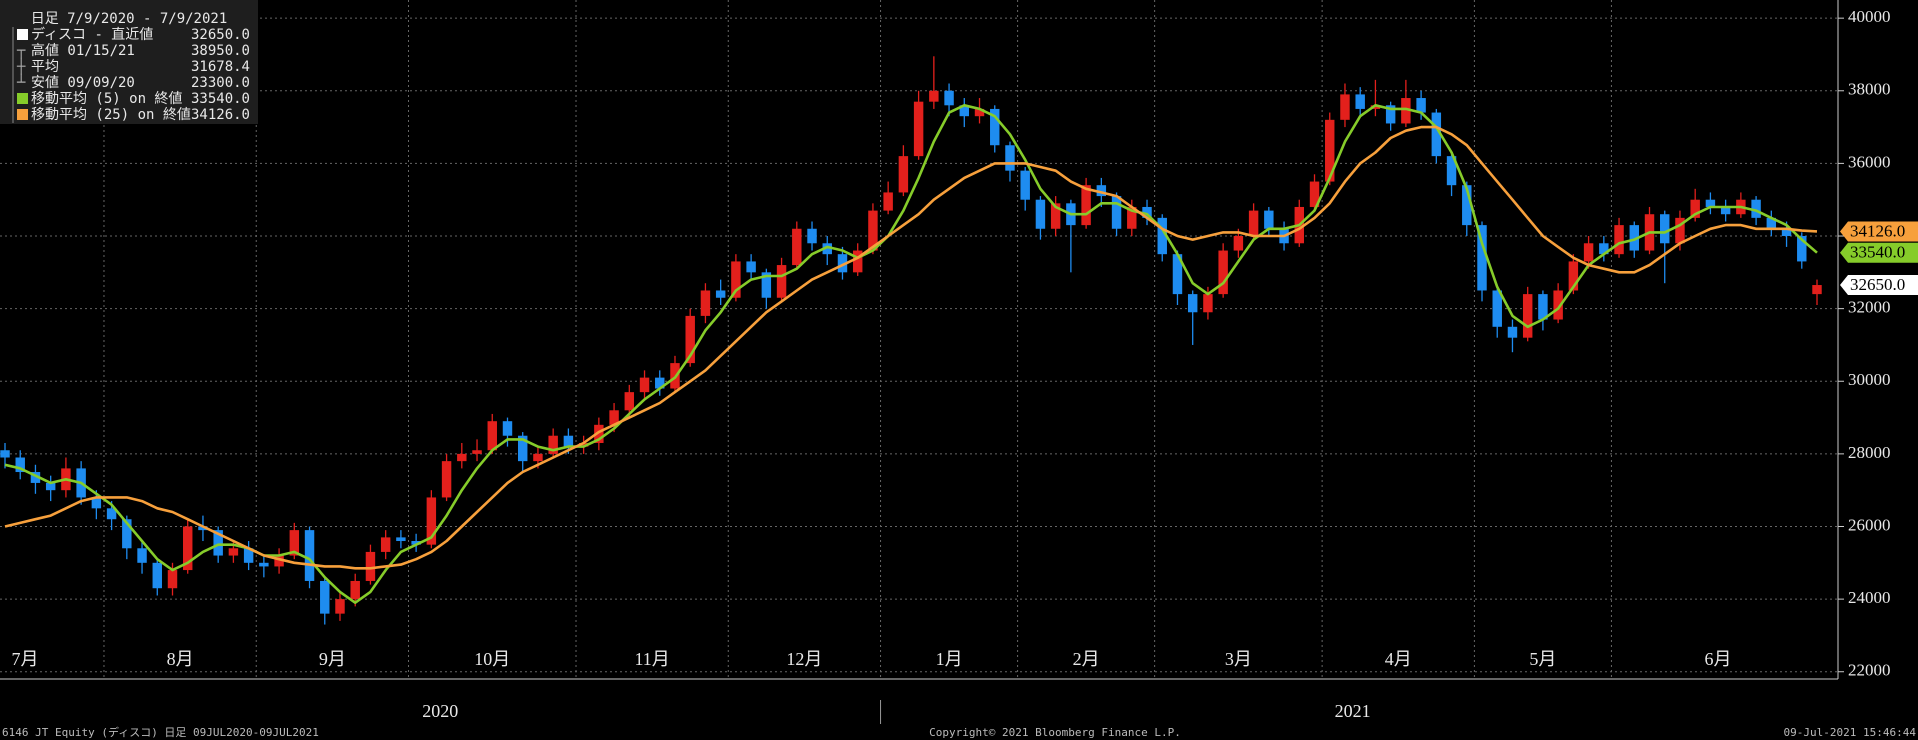  What do you see at coordinates (83, 83) in the screenshot?
I see `legend-label: 安値 09/09/20` at bounding box center [83, 83].